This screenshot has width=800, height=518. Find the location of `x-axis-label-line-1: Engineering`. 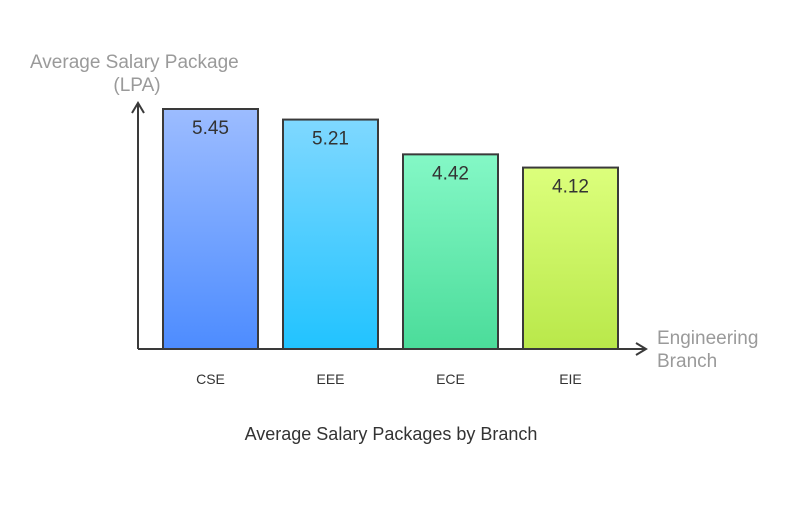

x-axis-label-line-1: Engineering is located at coordinates (707, 338).